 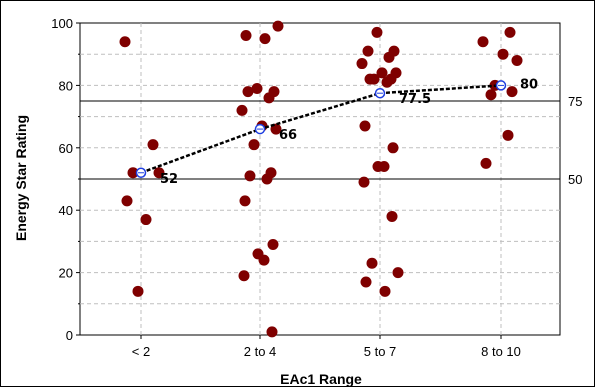 What do you see at coordinates (141, 351) in the screenshot?
I see `x-tick-label: < 2` at bounding box center [141, 351].